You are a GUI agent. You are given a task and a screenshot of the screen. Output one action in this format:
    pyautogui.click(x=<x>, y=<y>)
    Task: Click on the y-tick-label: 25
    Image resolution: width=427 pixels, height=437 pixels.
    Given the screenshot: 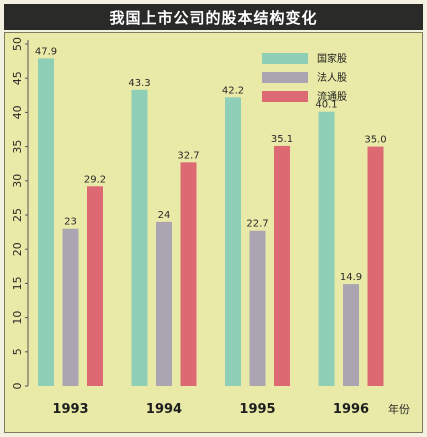 What is the action you would take?
    pyautogui.click(x=17, y=215)
    